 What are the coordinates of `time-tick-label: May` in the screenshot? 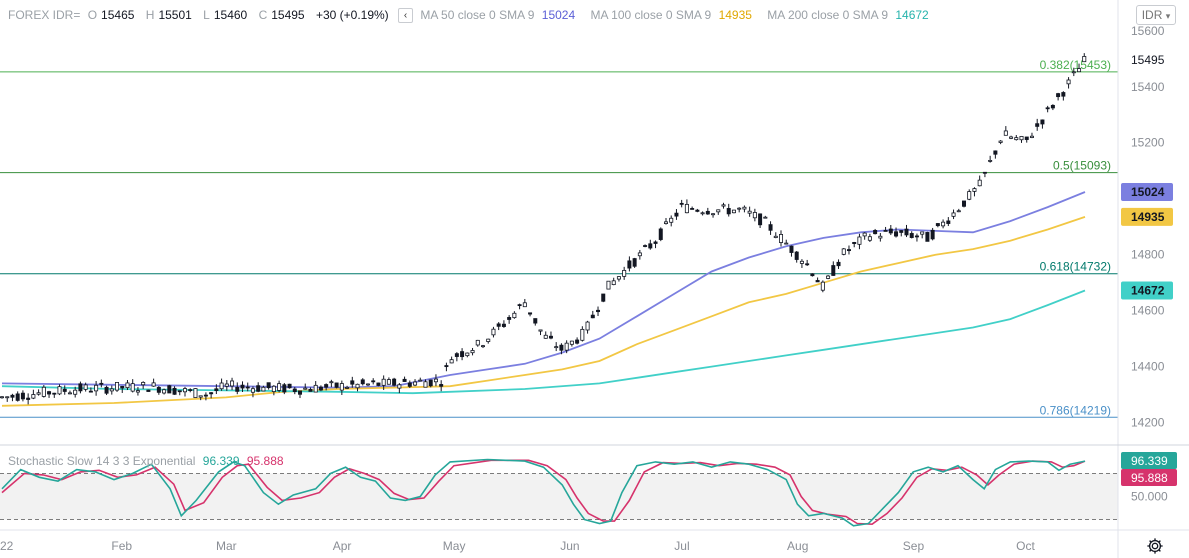 It's located at (454, 546).